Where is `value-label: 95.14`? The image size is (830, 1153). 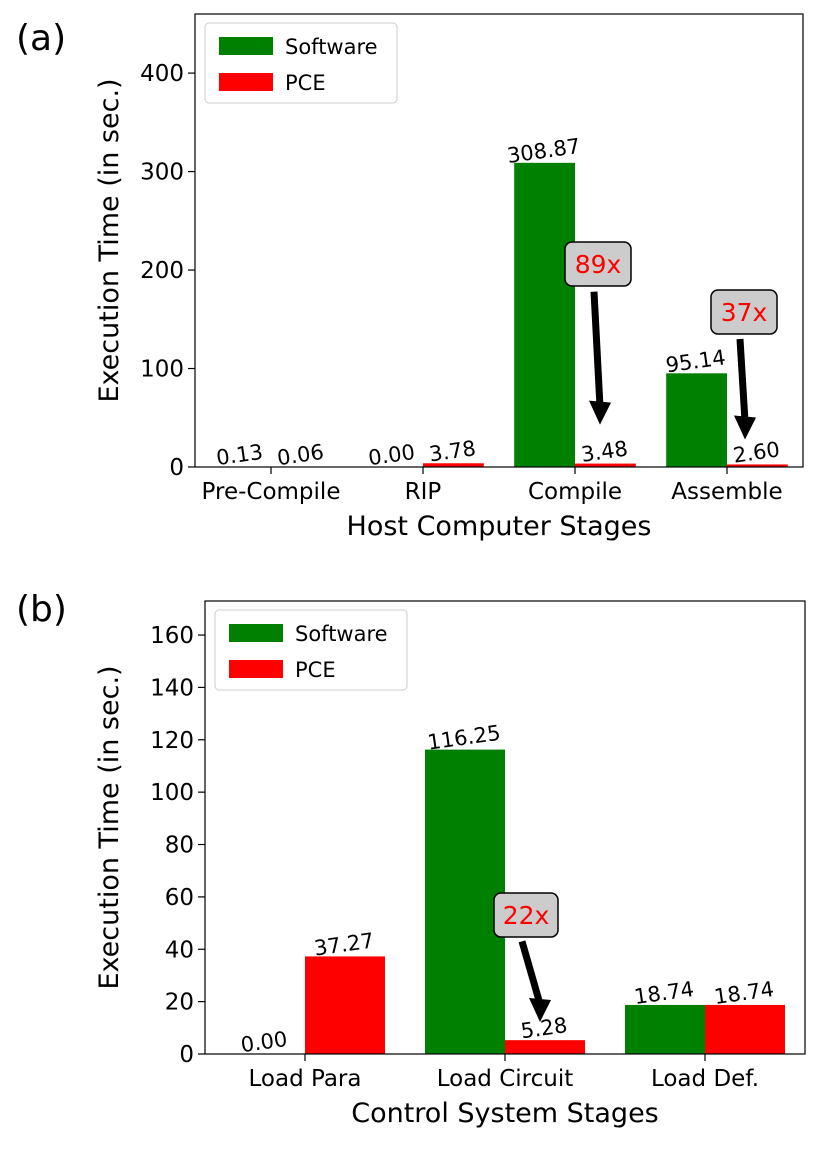 value-label: 95.14 is located at coordinates (695, 361).